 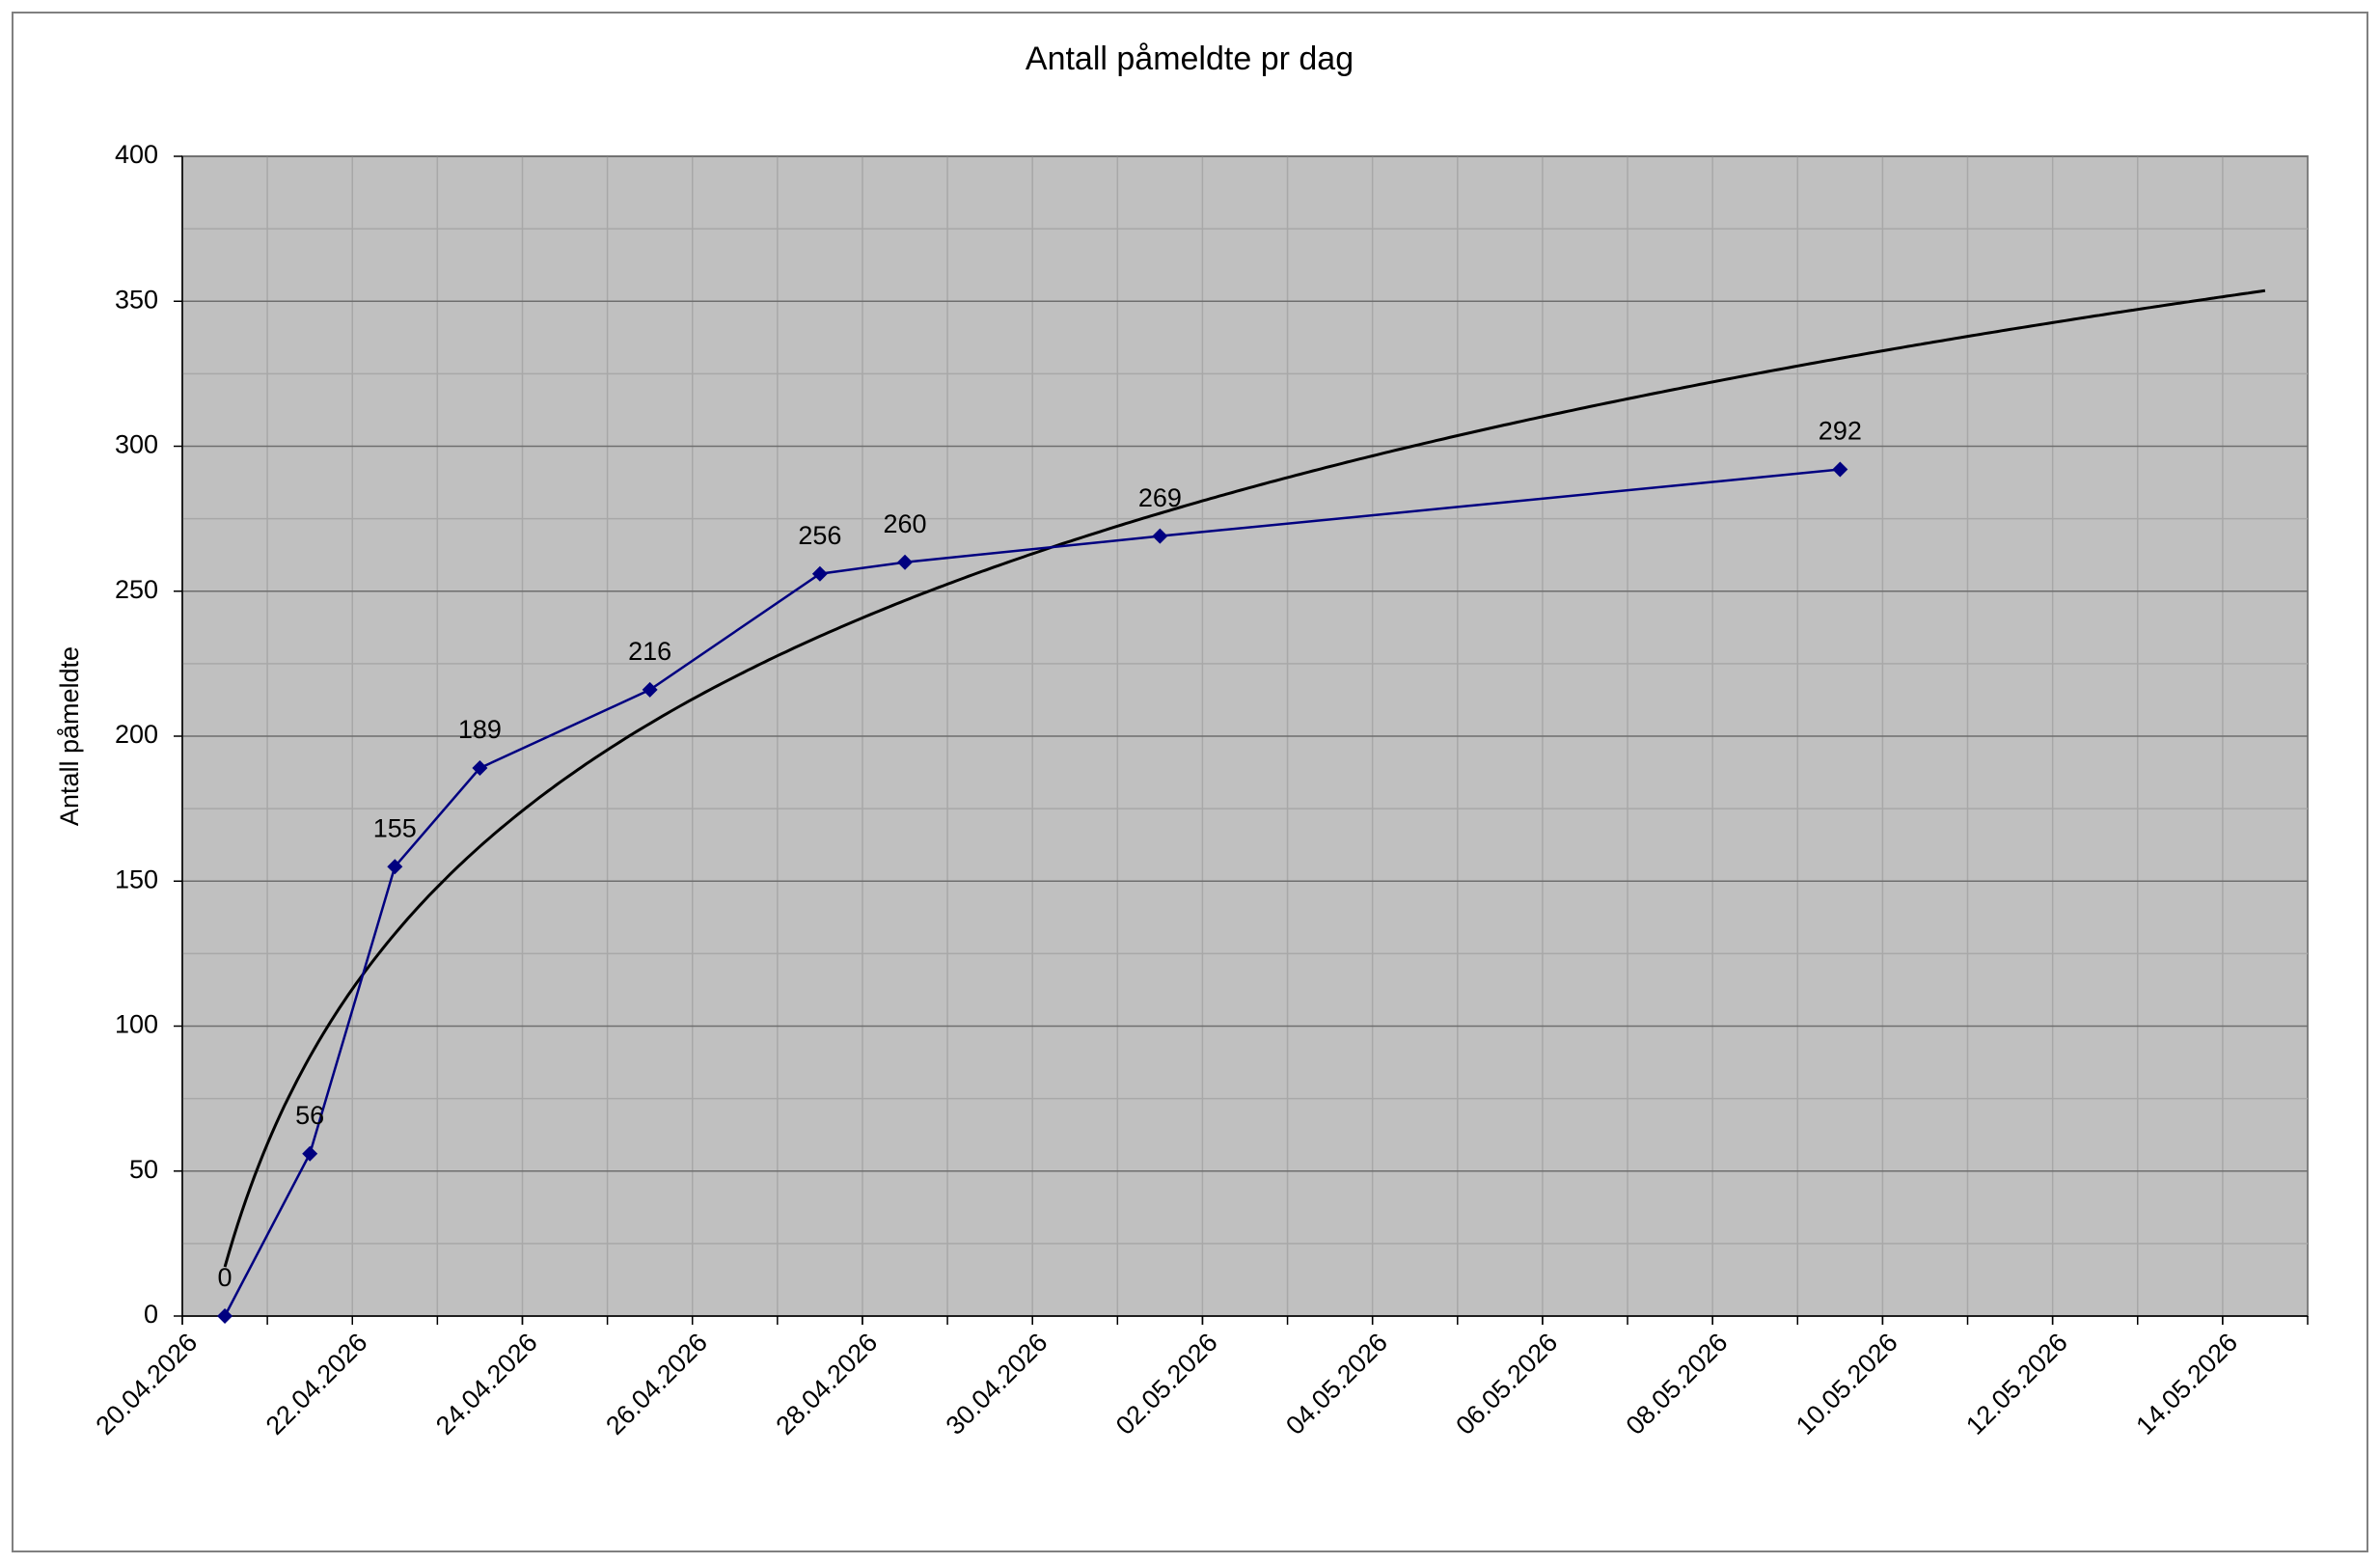 I want to click on data-label: 155, so click(x=395, y=827).